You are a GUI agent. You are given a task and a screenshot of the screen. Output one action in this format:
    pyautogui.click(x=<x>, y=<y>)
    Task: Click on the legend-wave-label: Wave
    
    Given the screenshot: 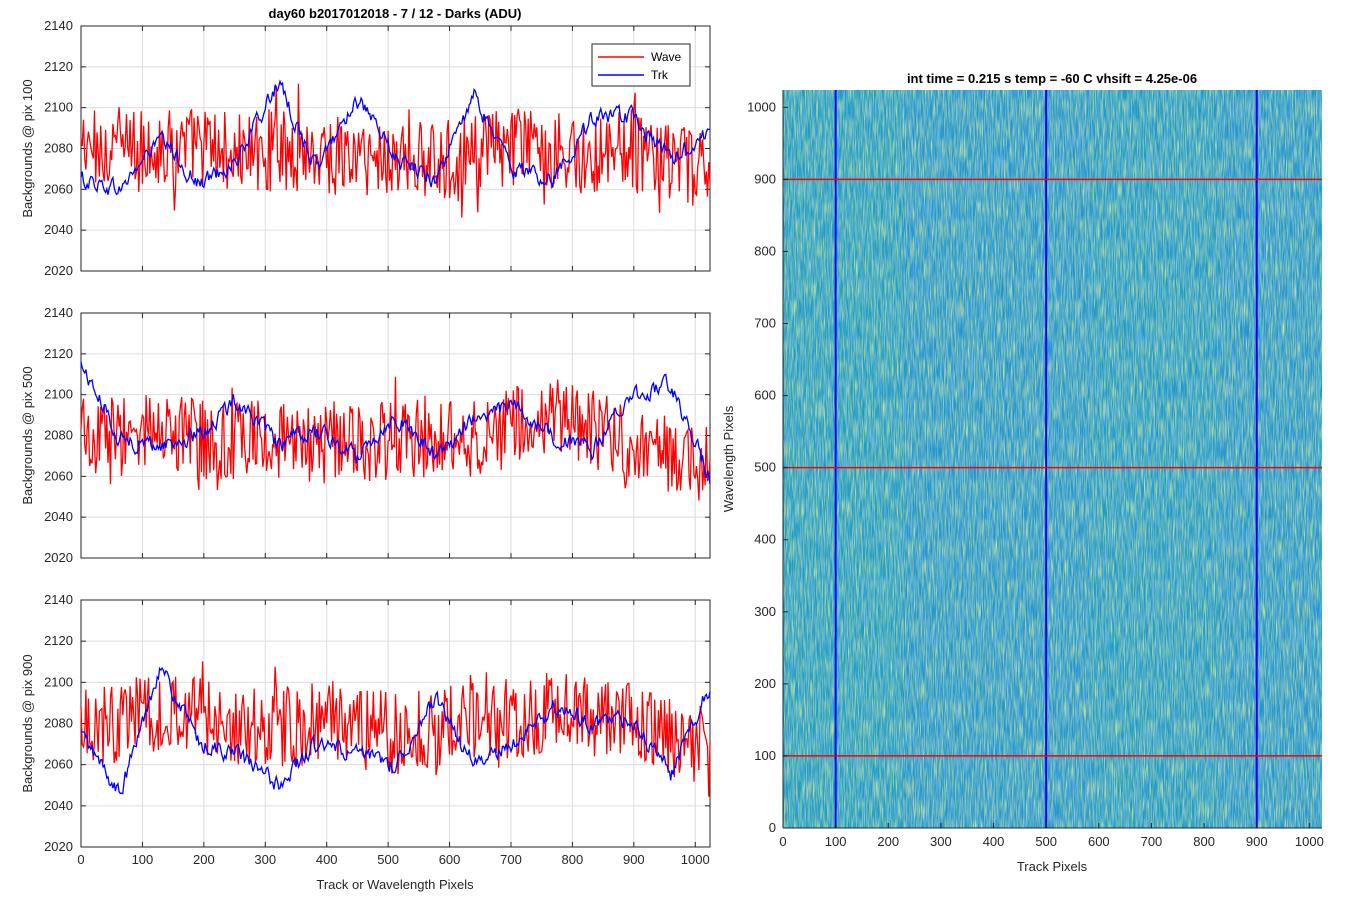 What is the action you would take?
    pyautogui.click(x=666, y=57)
    